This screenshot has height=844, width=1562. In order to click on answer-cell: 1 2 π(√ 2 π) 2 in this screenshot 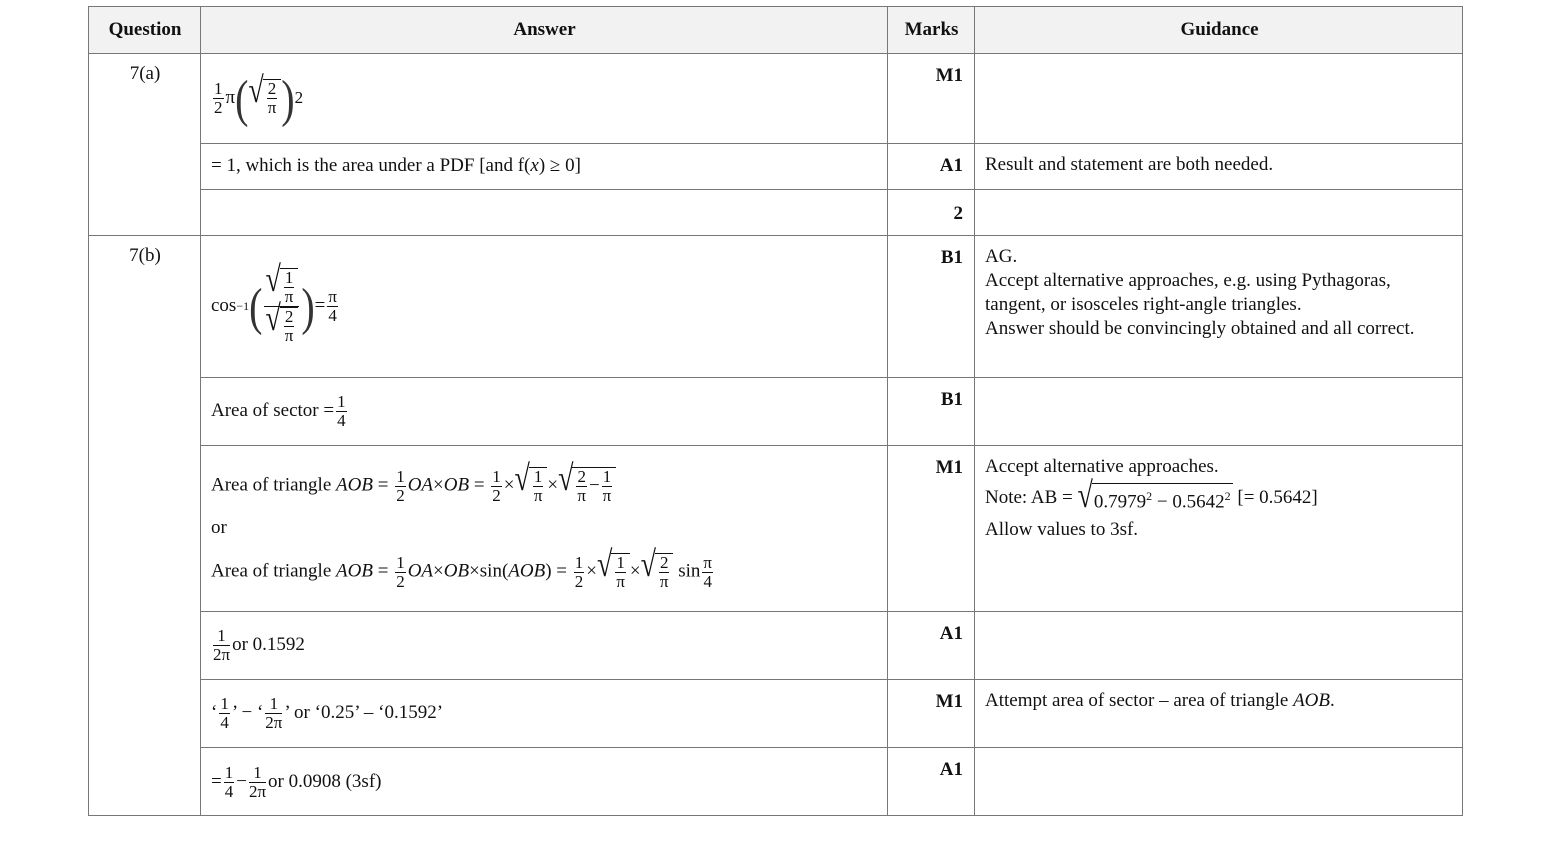, I will do `click(257, 98)`.